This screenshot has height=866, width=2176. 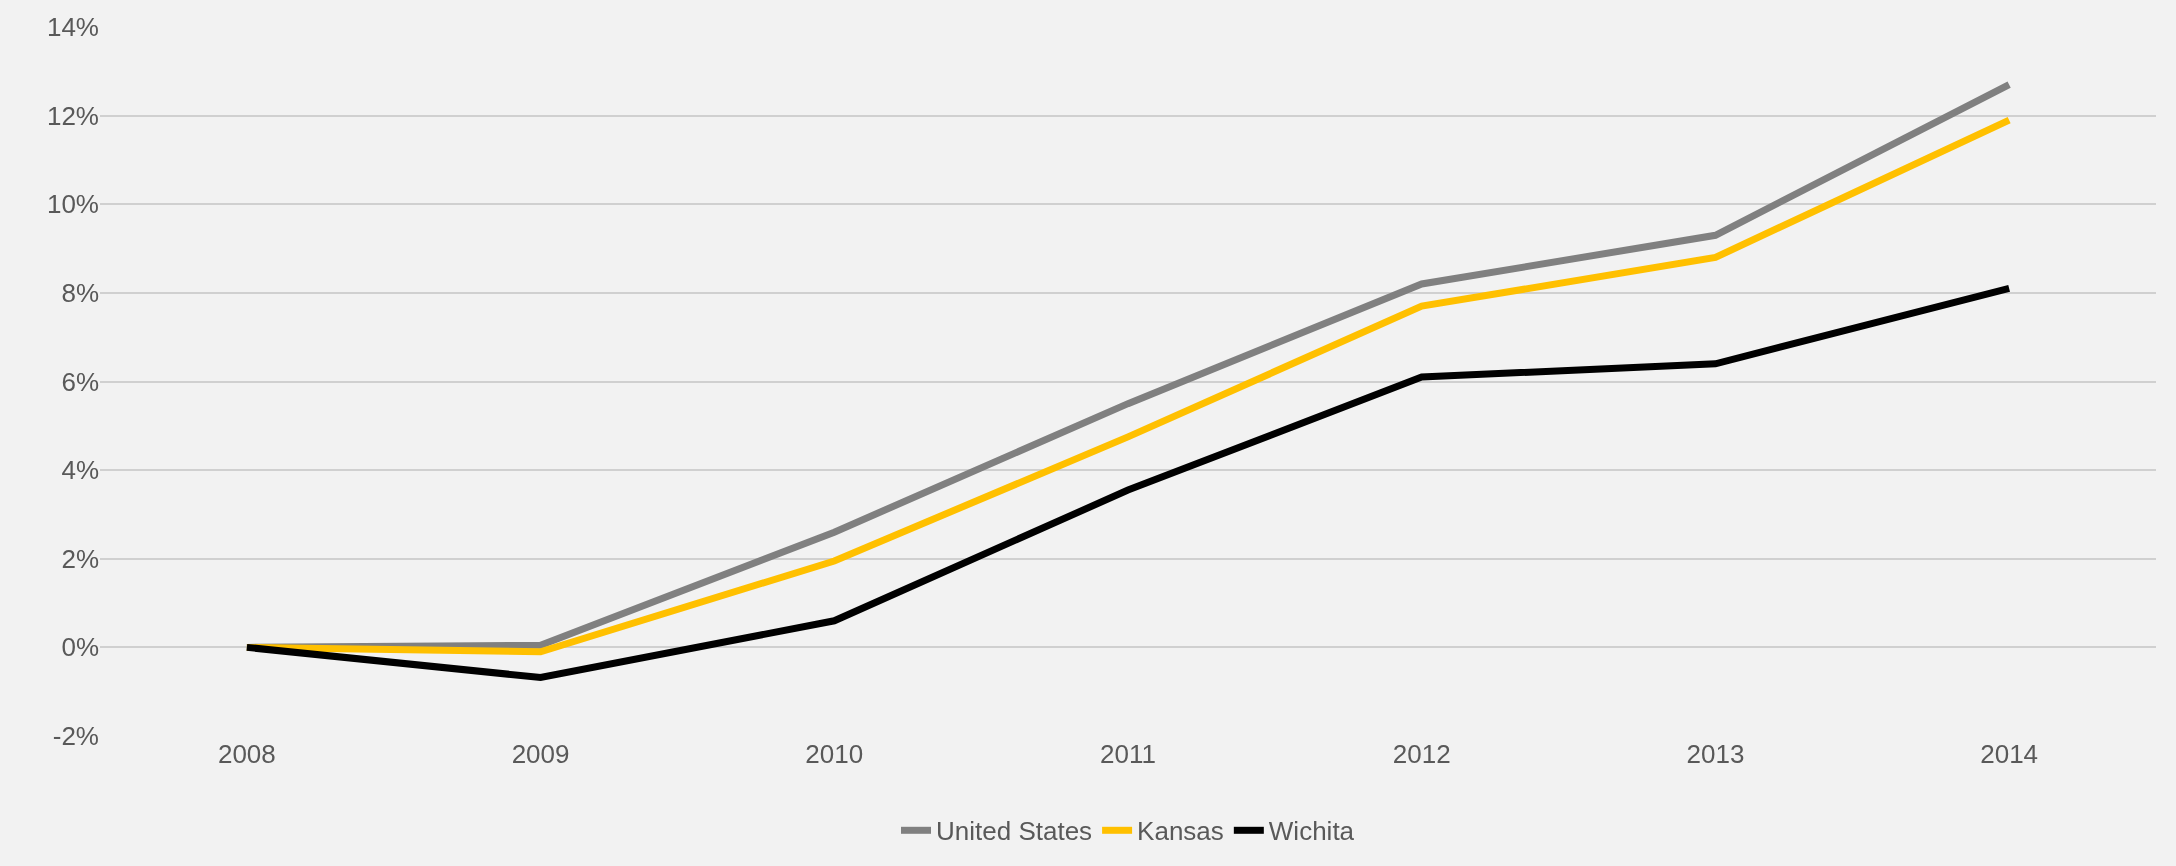 What do you see at coordinates (80, 558) in the screenshot?
I see `y-tick-label: 2%` at bounding box center [80, 558].